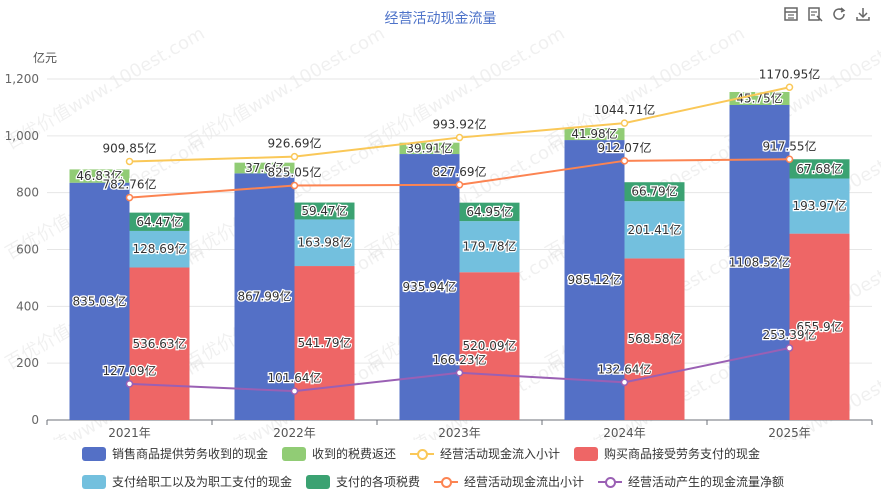  I want to click on legend-item: 经营活动产生的现金流量净额, so click(691, 481).